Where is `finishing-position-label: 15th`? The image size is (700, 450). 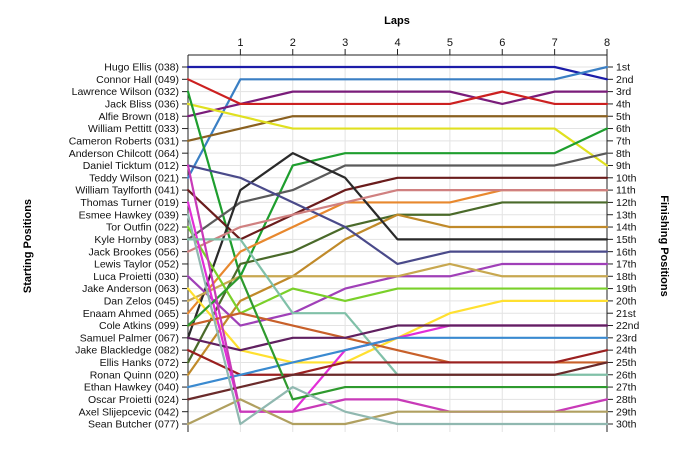 finishing-position-label: 15th is located at coordinates (626, 240).